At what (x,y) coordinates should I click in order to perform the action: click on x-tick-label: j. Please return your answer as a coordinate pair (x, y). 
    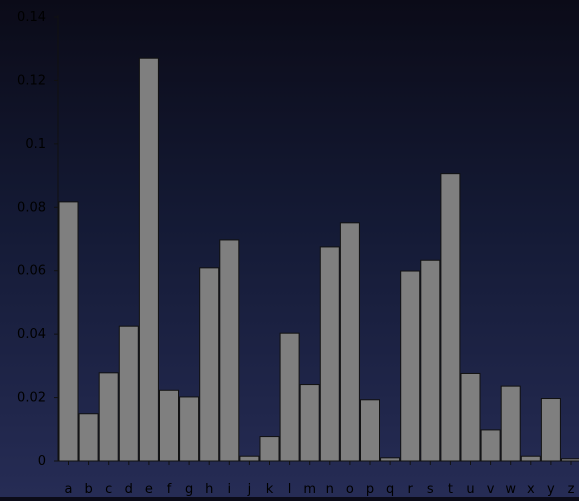
    Looking at the image, I should click on (249, 489).